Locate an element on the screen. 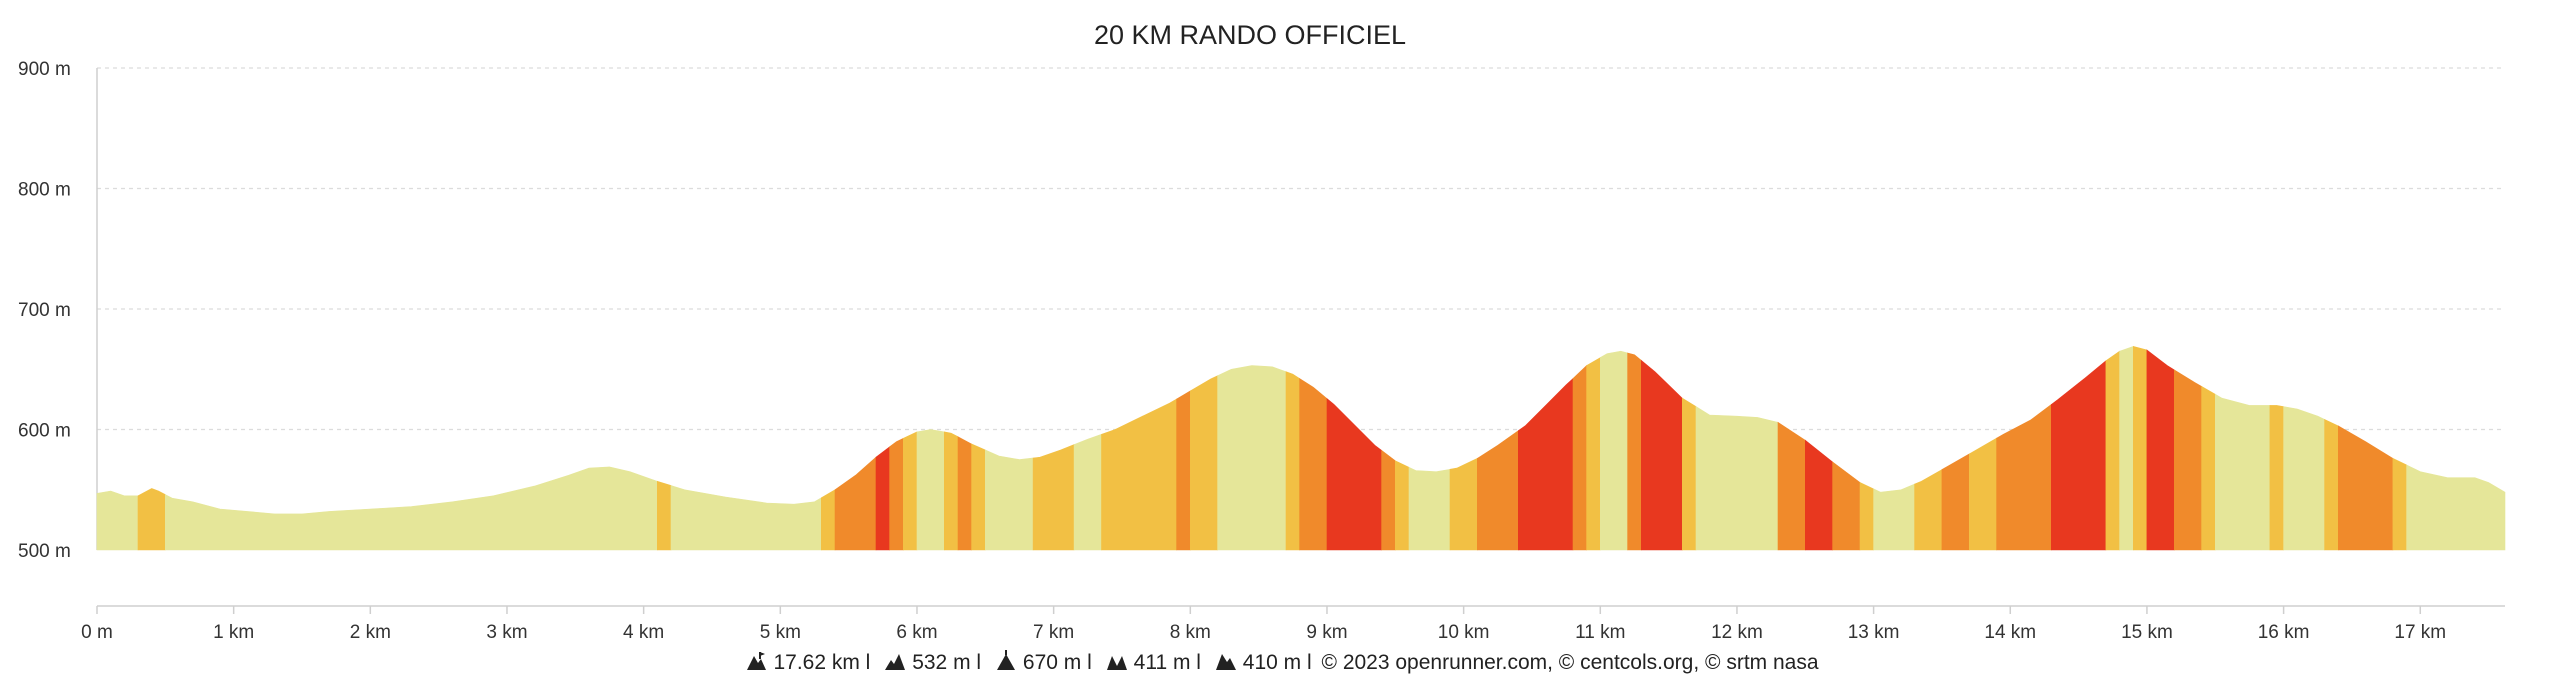 Image resolution: width=2560 pixels, height=683 pixels. y-tick-label: 900 m is located at coordinates (44, 69).